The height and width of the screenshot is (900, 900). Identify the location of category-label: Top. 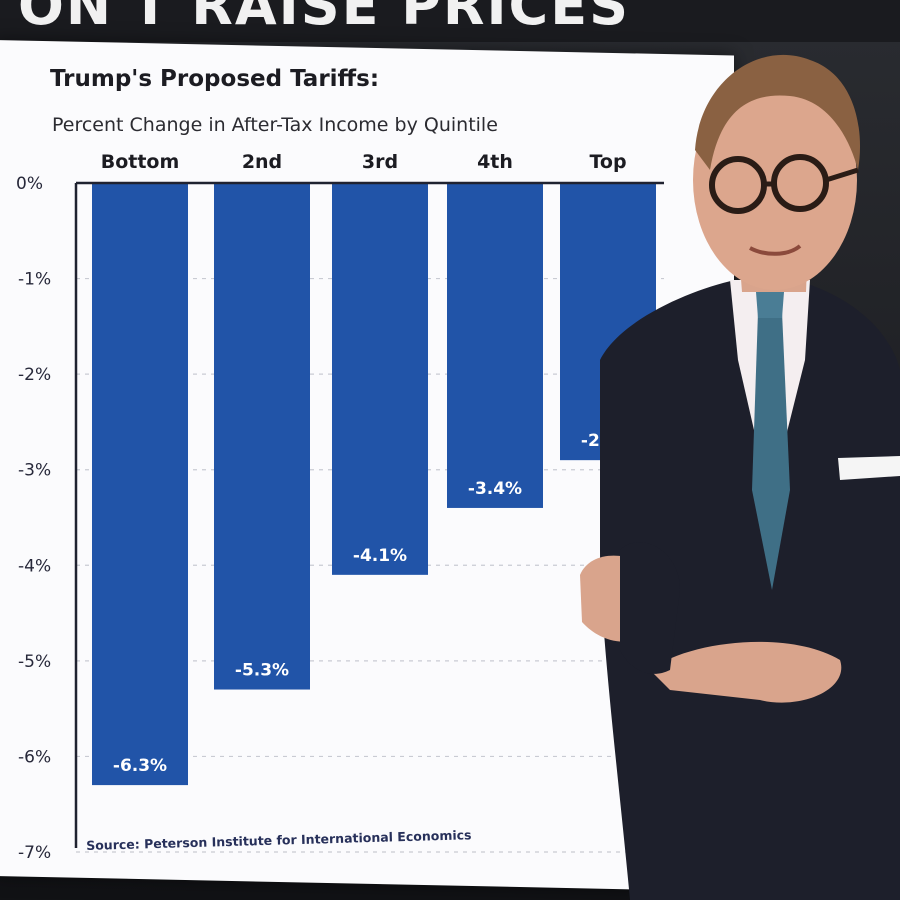
(607, 162).